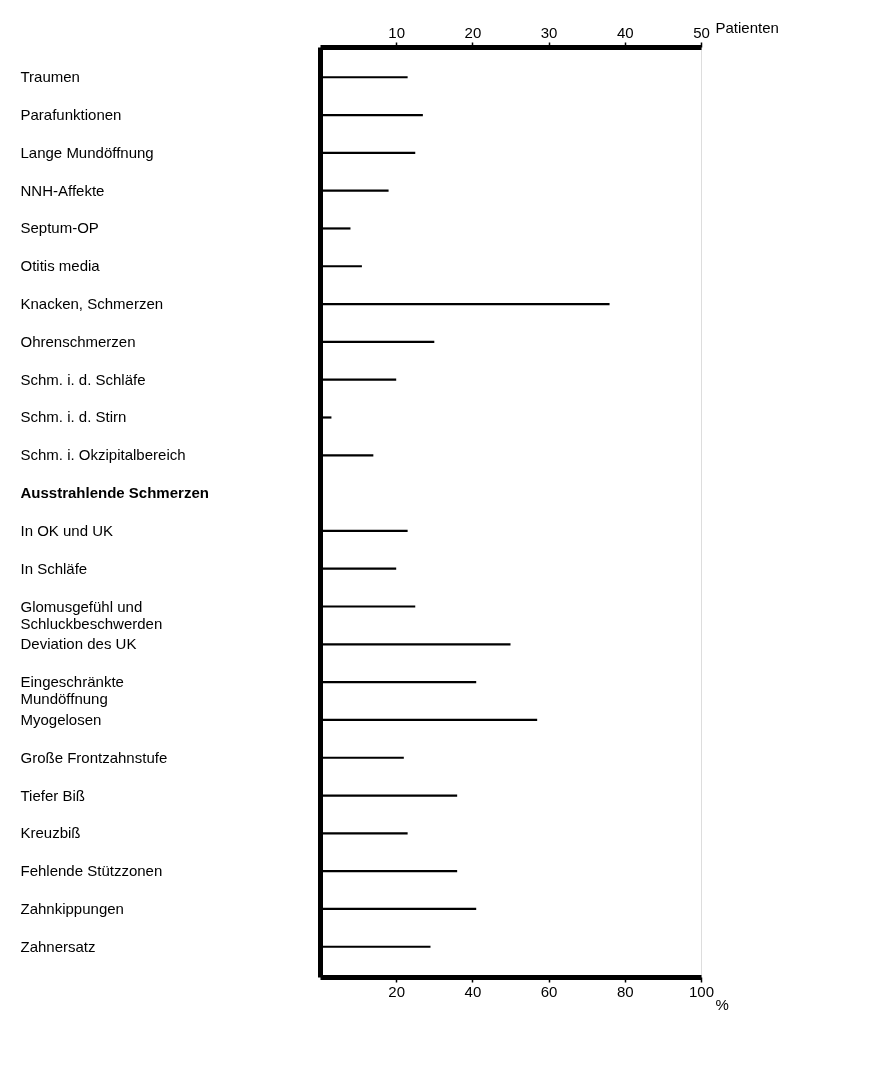  Describe the element at coordinates (71, 115) in the screenshot. I see `y-tick-label: Parafunktionen` at that location.